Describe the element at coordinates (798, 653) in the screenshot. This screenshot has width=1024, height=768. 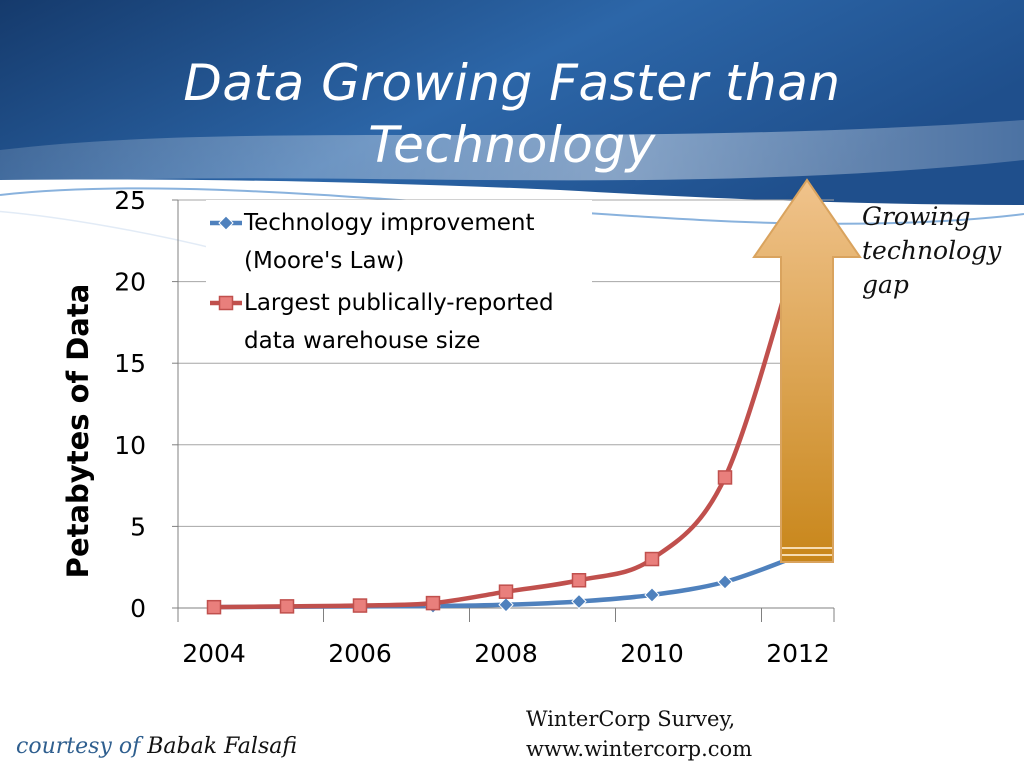
I see `x-tick-label: 2012` at that location.